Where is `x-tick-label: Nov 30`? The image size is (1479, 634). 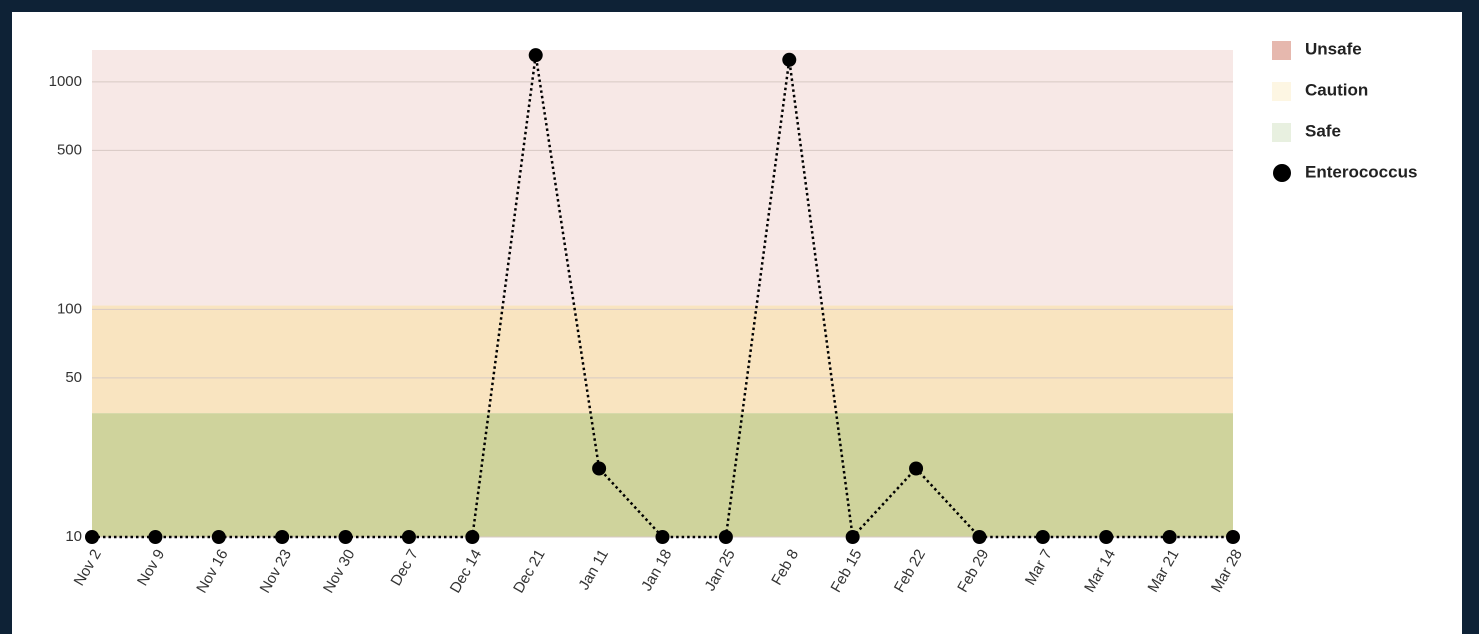 x-tick-label: Nov 30 is located at coordinates (339, 571).